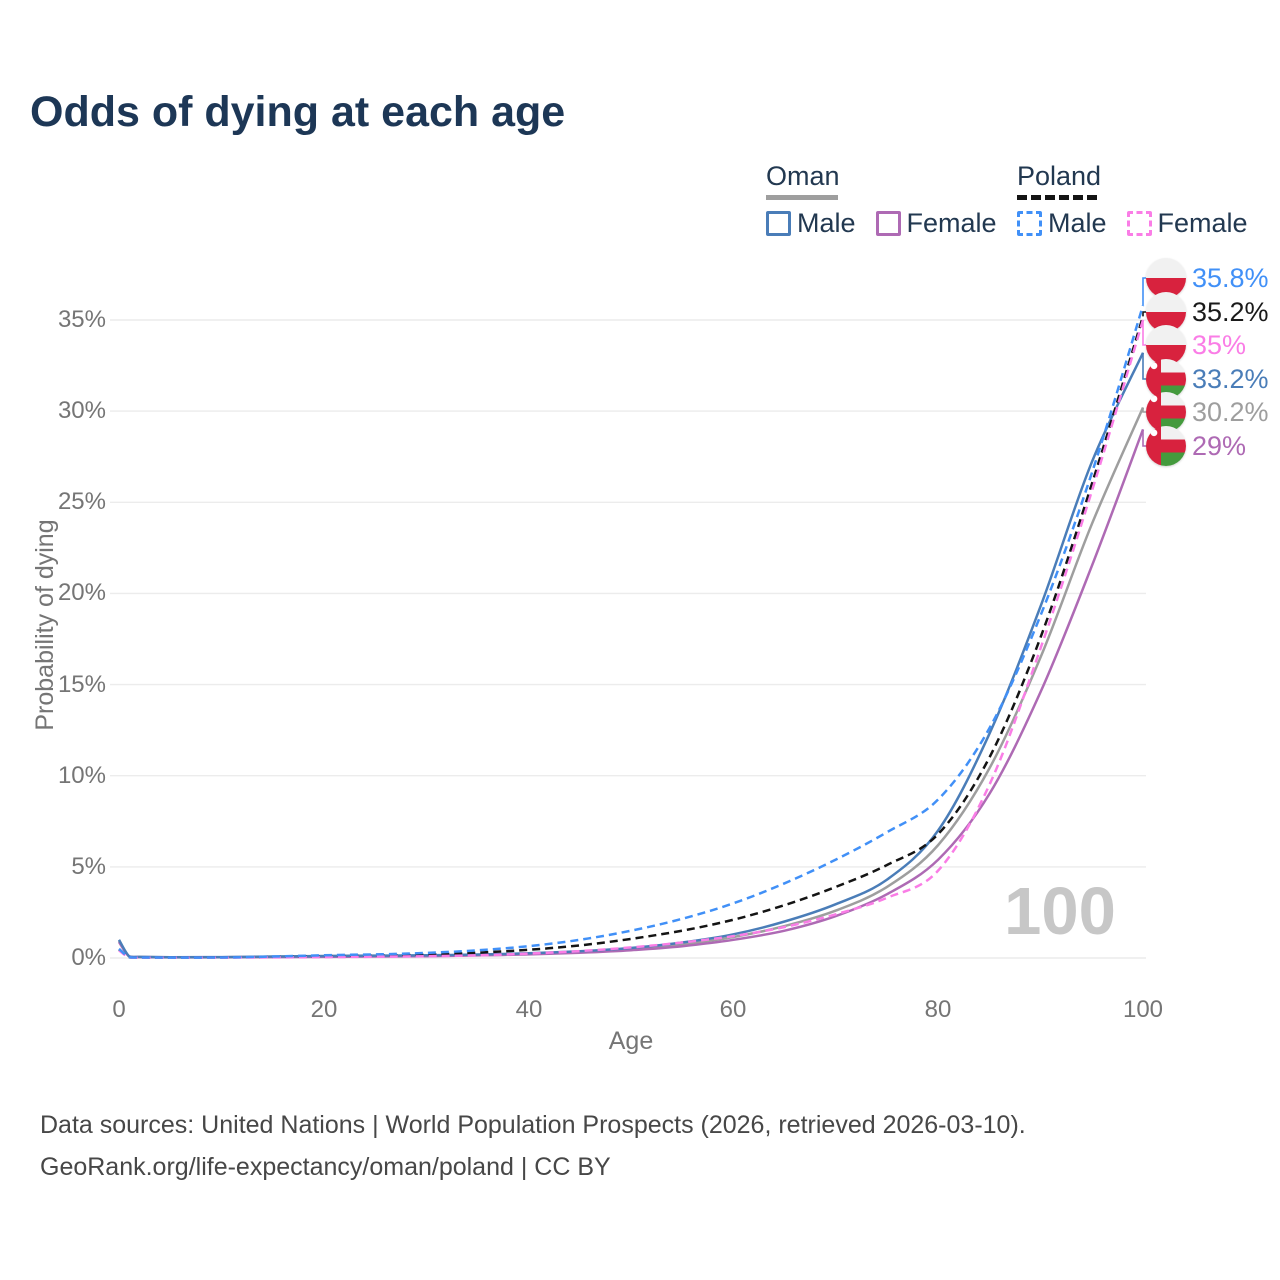 The image size is (1280, 1280). Describe the element at coordinates (1230, 311) in the screenshot. I see `end-label-value: 35.2%` at that location.